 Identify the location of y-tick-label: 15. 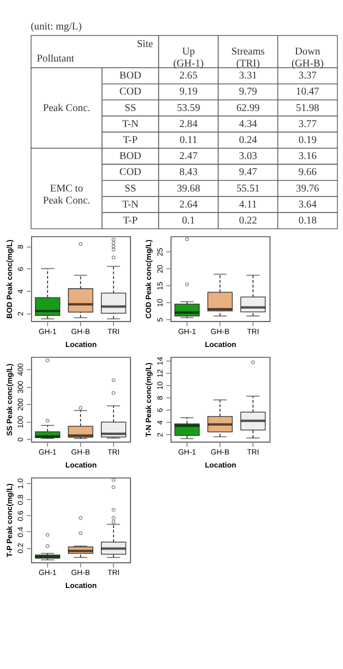
(160, 286).